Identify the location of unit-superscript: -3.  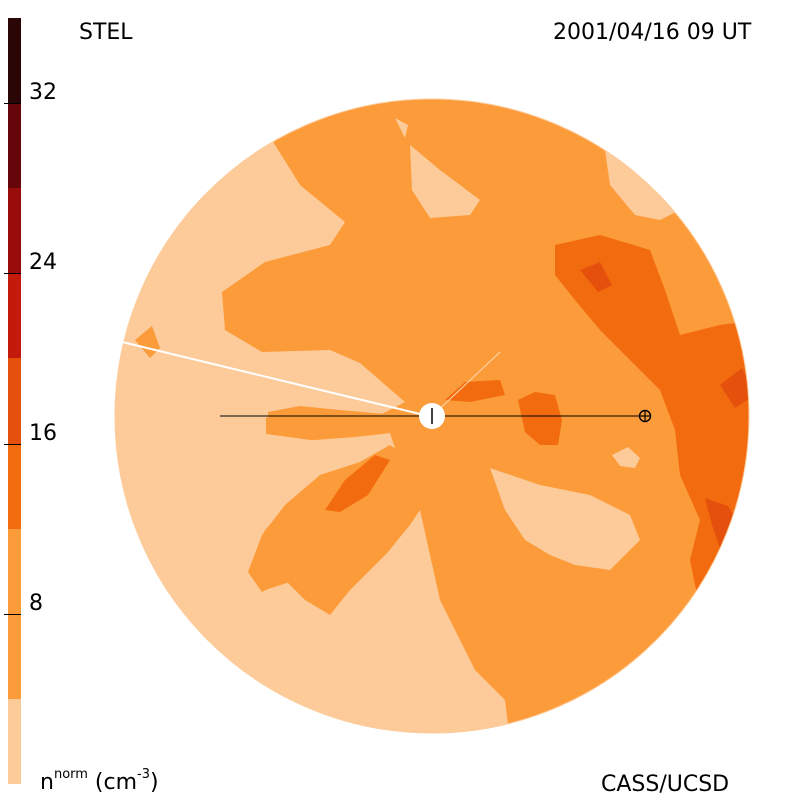
(144, 774).